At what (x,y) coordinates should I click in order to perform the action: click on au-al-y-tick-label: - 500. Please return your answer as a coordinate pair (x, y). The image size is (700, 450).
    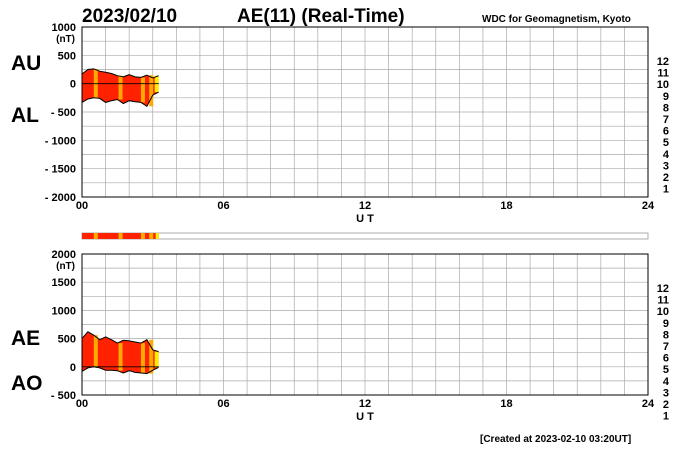
    Looking at the image, I should click on (63, 113).